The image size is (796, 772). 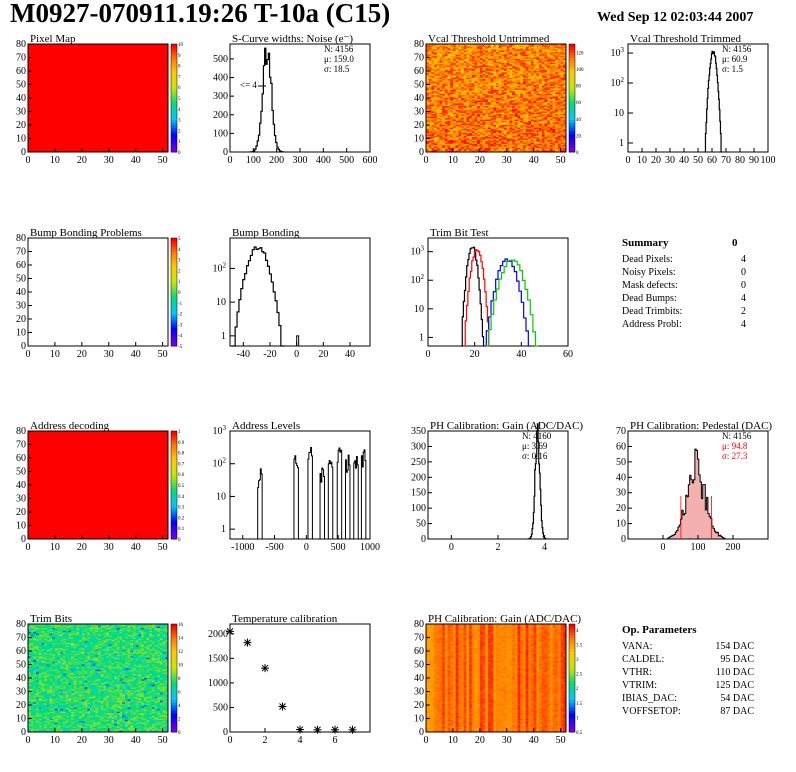 What do you see at coordinates (656, 160) in the screenshot?
I see `x-tick-label: 20` at bounding box center [656, 160].